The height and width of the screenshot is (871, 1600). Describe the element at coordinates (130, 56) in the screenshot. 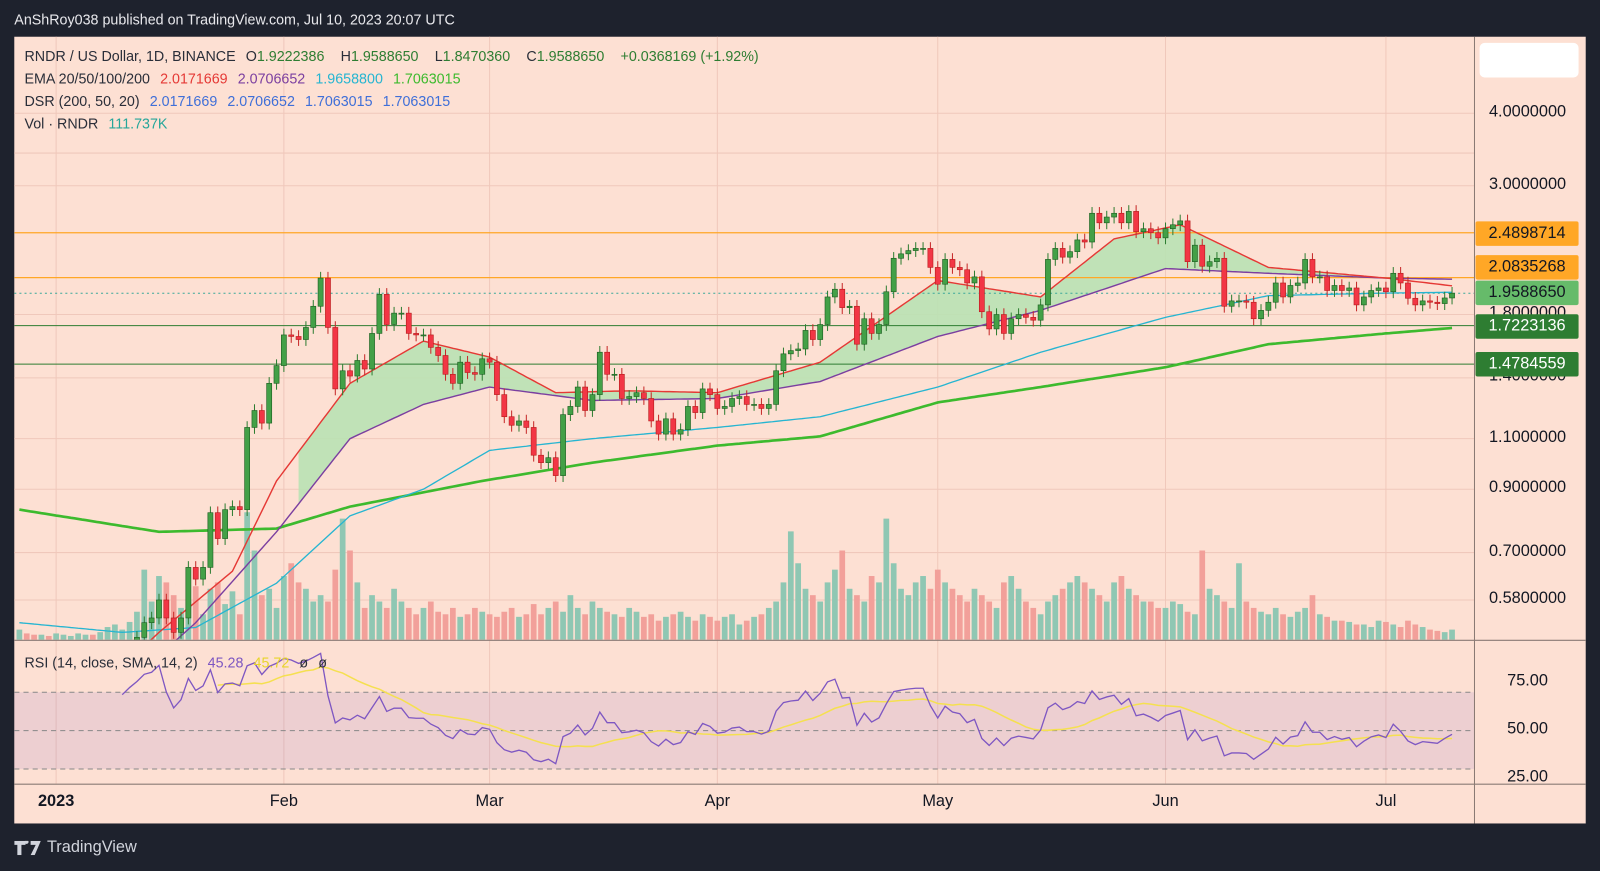

I see `legend-symbol: RNDR / US Dollar, 1D, BINANCE` at that location.